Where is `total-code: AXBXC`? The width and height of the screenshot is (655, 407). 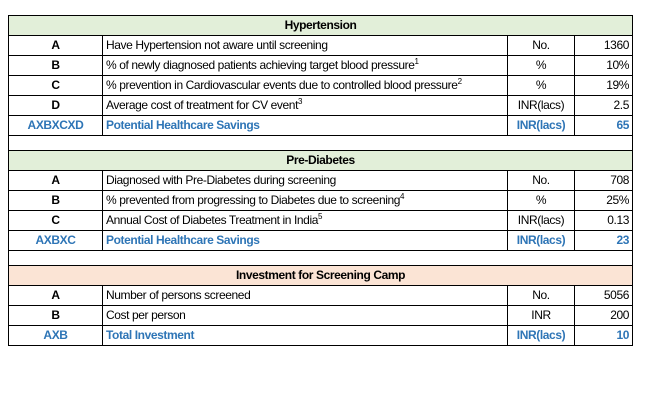 total-code: AXBXC is located at coordinates (55, 240).